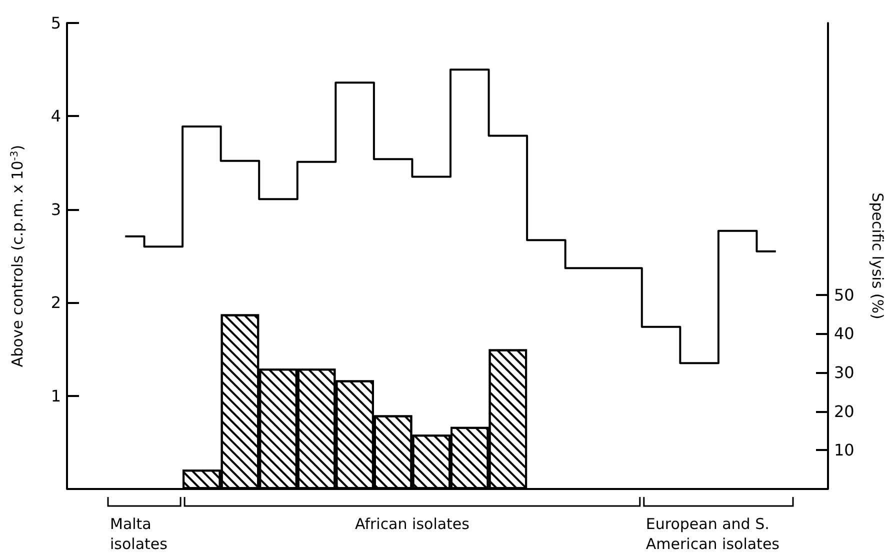 Image resolution: width=896 pixels, height=554 pixels. I want to click on y2-axis-title: Specific lysis (%), so click(877, 256).